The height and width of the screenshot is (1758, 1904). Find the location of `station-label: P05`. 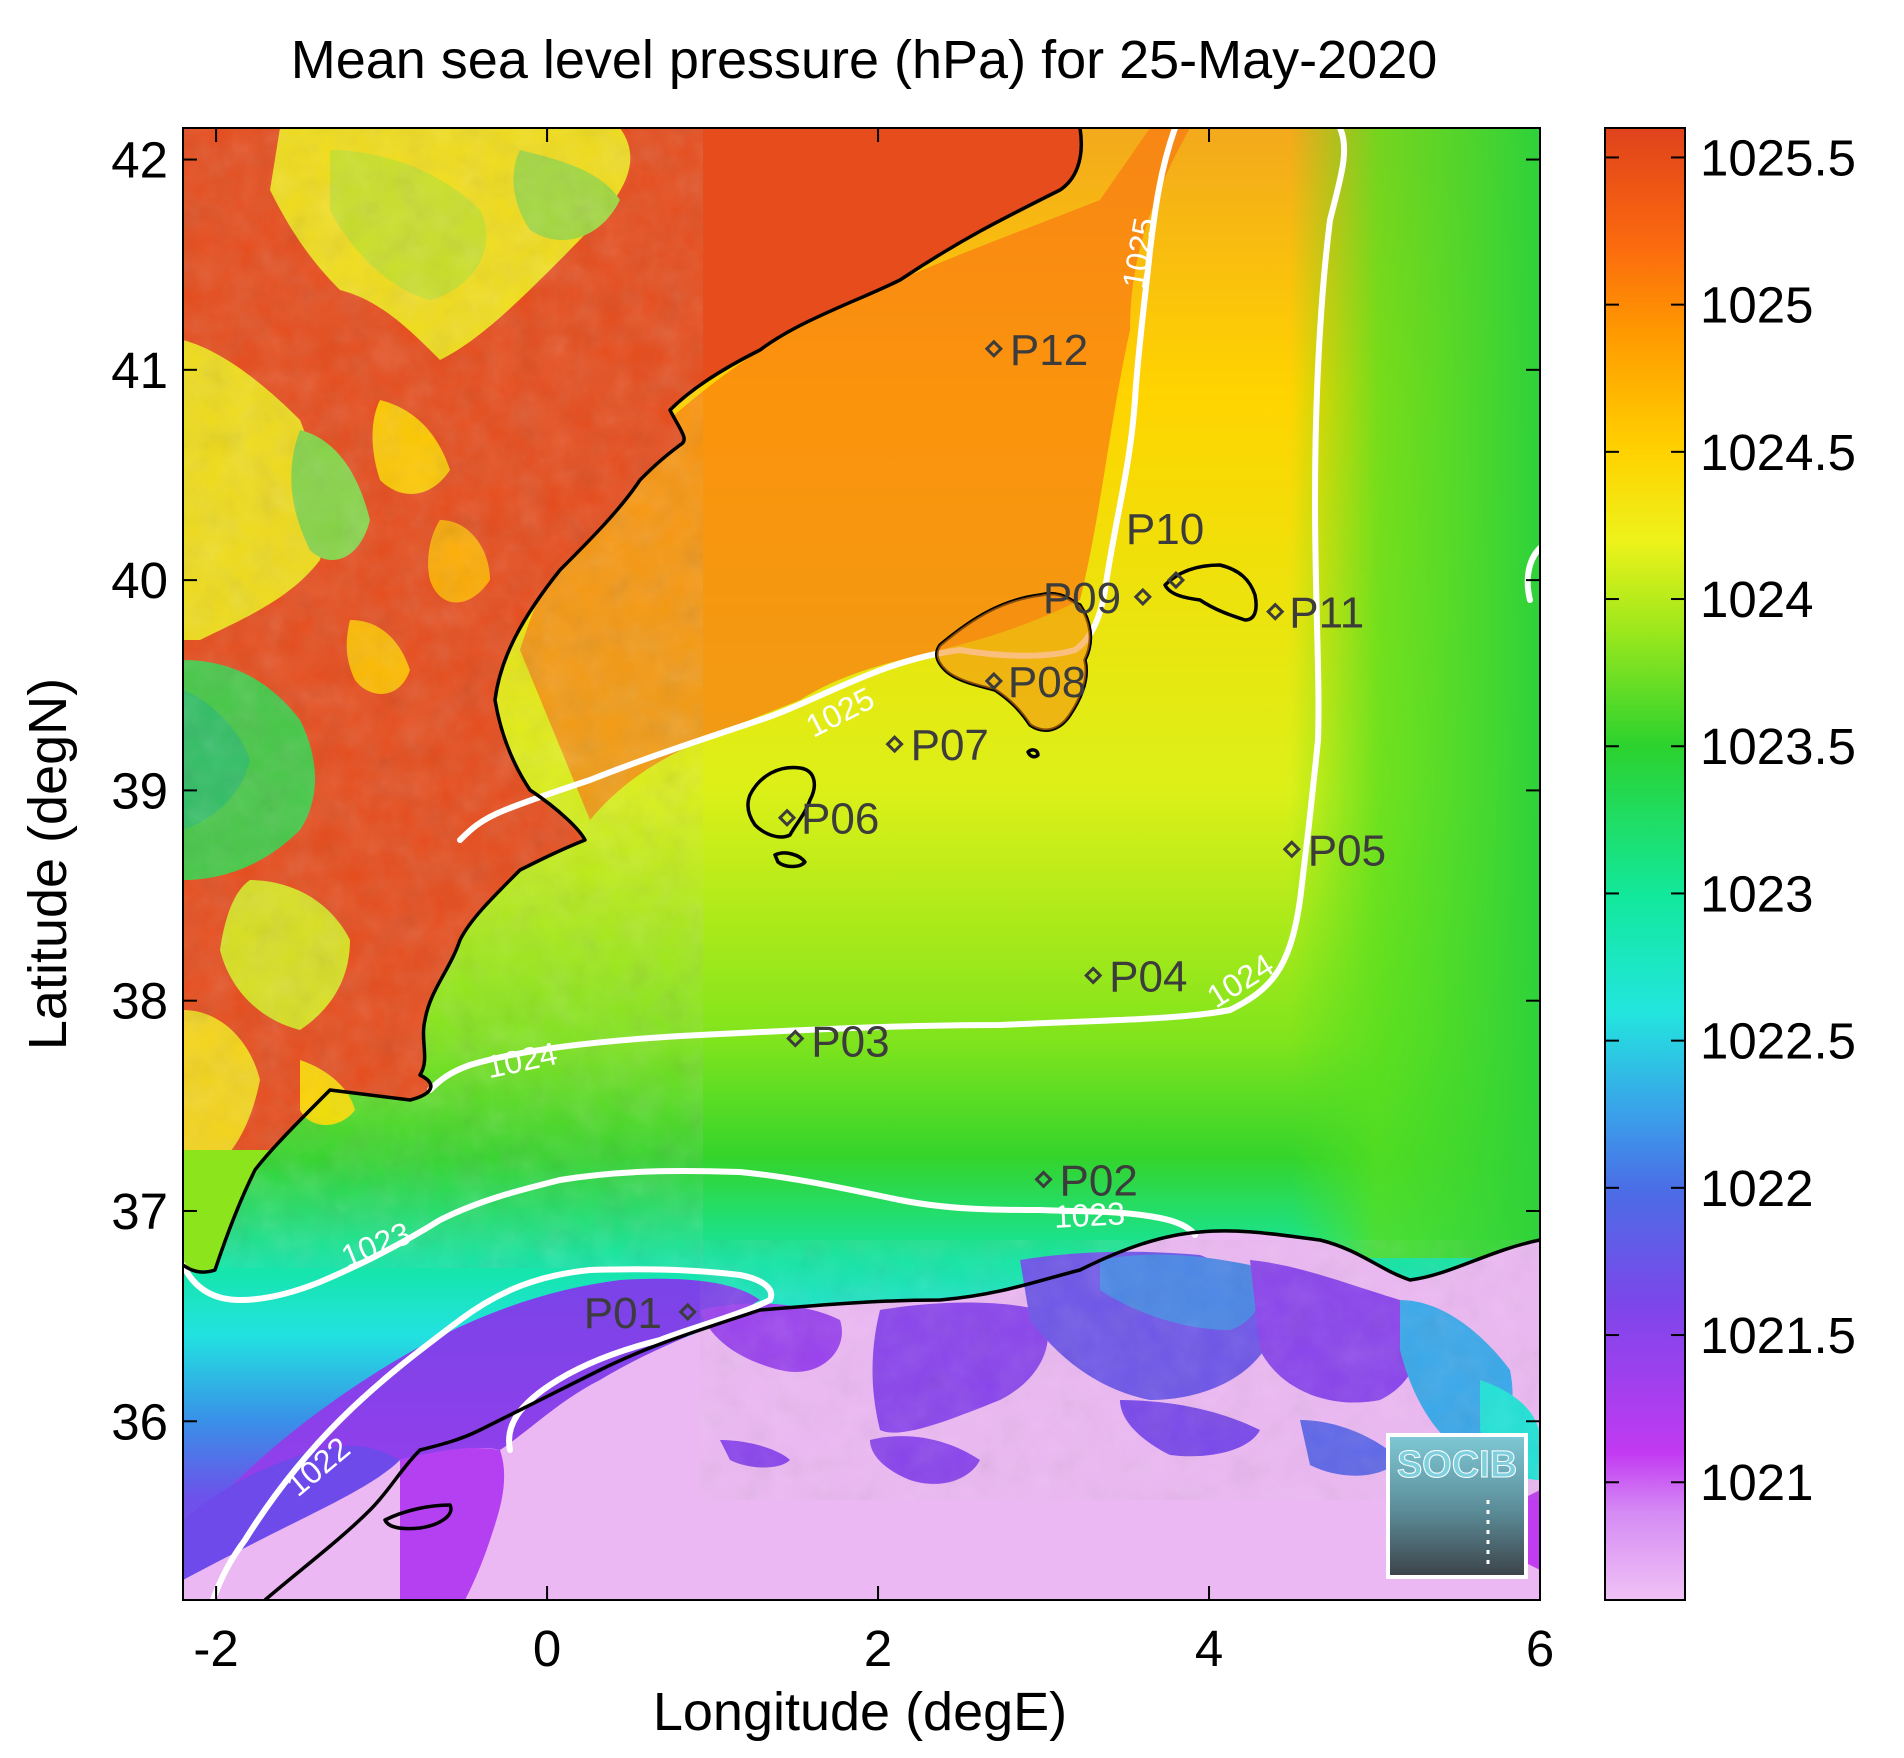

station-label: P05 is located at coordinates (1347, 850).